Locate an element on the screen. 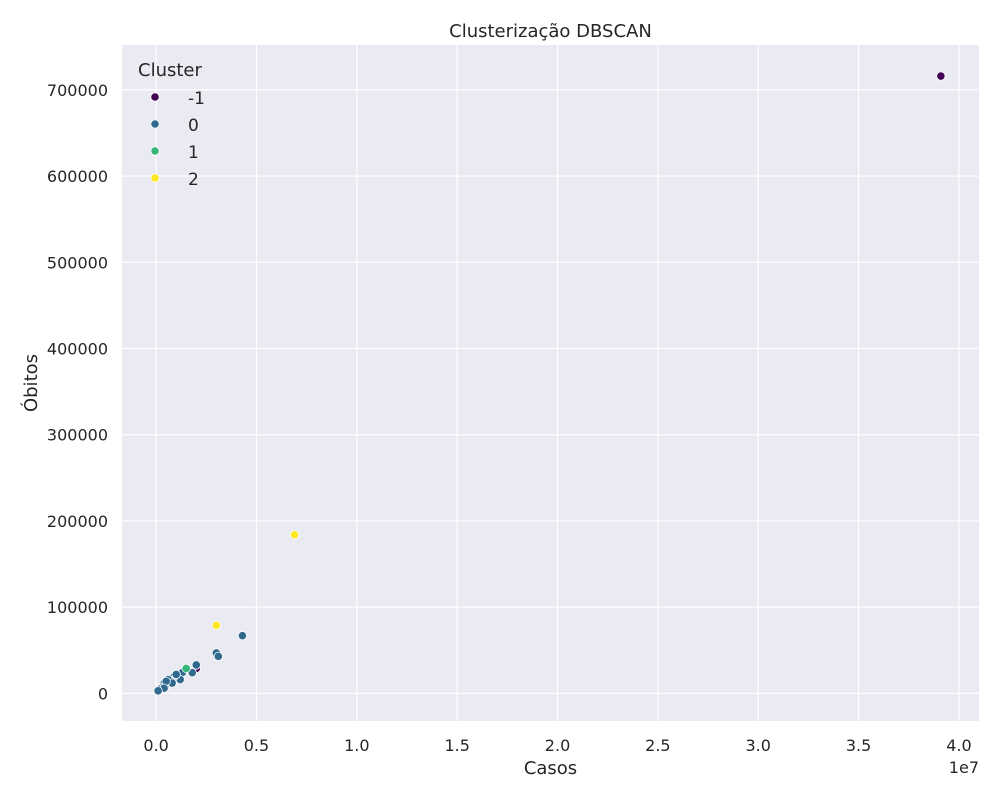 The height and width of the screenshot is (800, 1000). legend-label: 1 is located at coordinates (193, 153).